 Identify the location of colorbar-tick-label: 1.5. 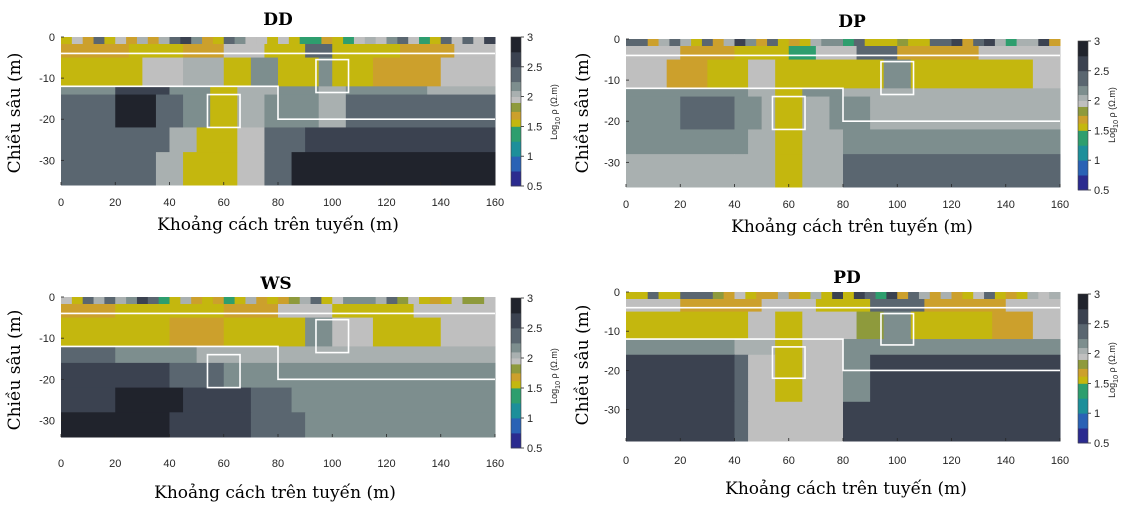
(1101, 131).